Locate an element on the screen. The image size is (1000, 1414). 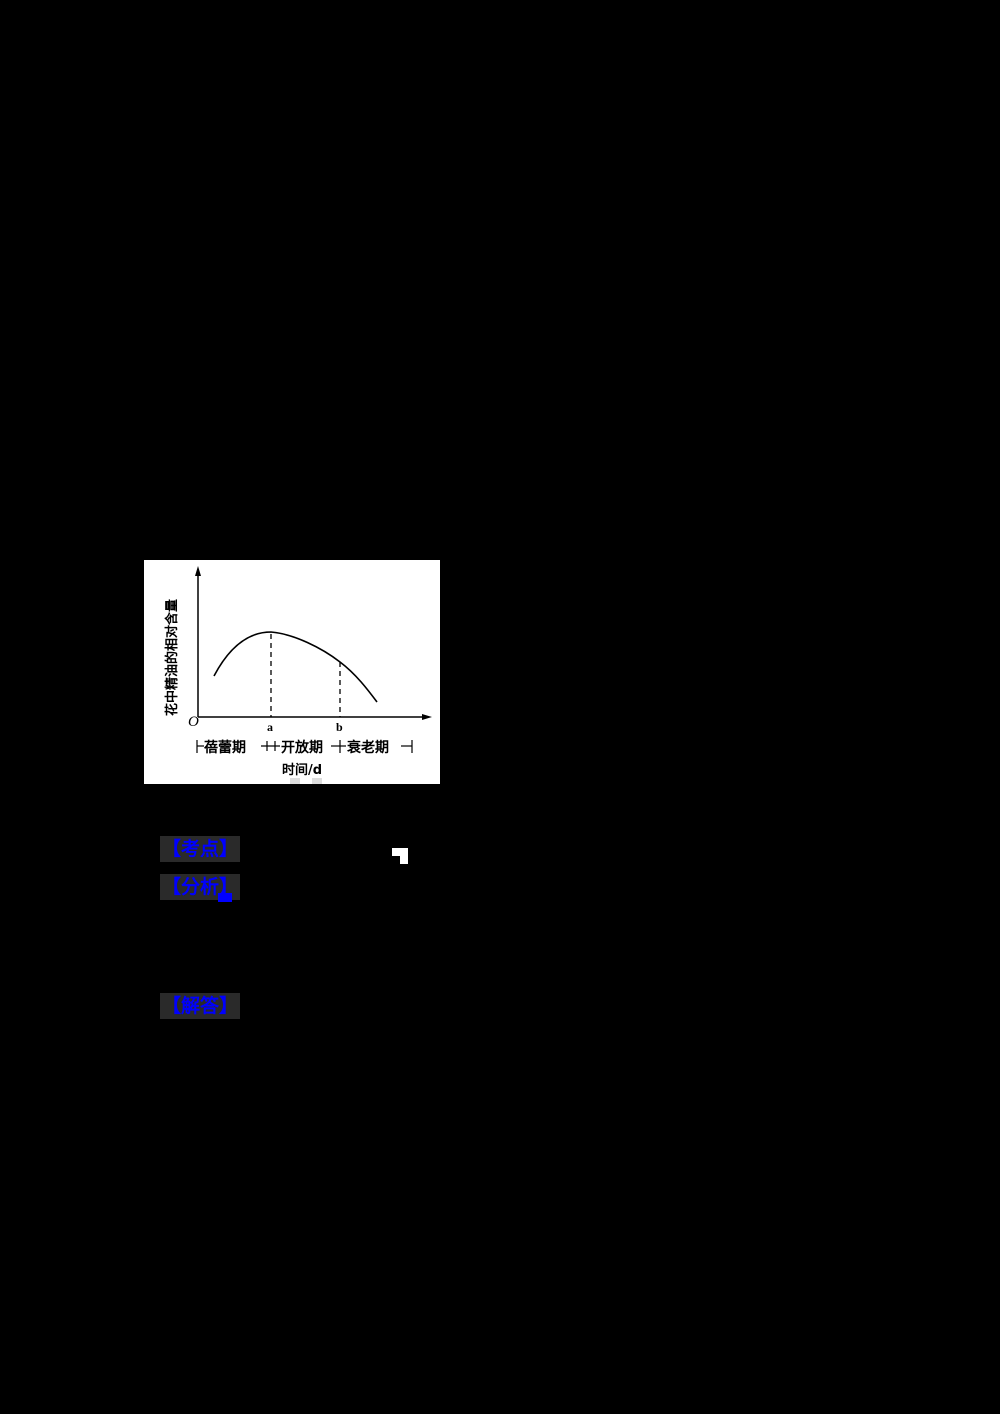
chart-figure: O a b 蓓蕾期 开放期 衰老期 时间/d 花中精油的相对含量 is located at coordinates (292, 672).